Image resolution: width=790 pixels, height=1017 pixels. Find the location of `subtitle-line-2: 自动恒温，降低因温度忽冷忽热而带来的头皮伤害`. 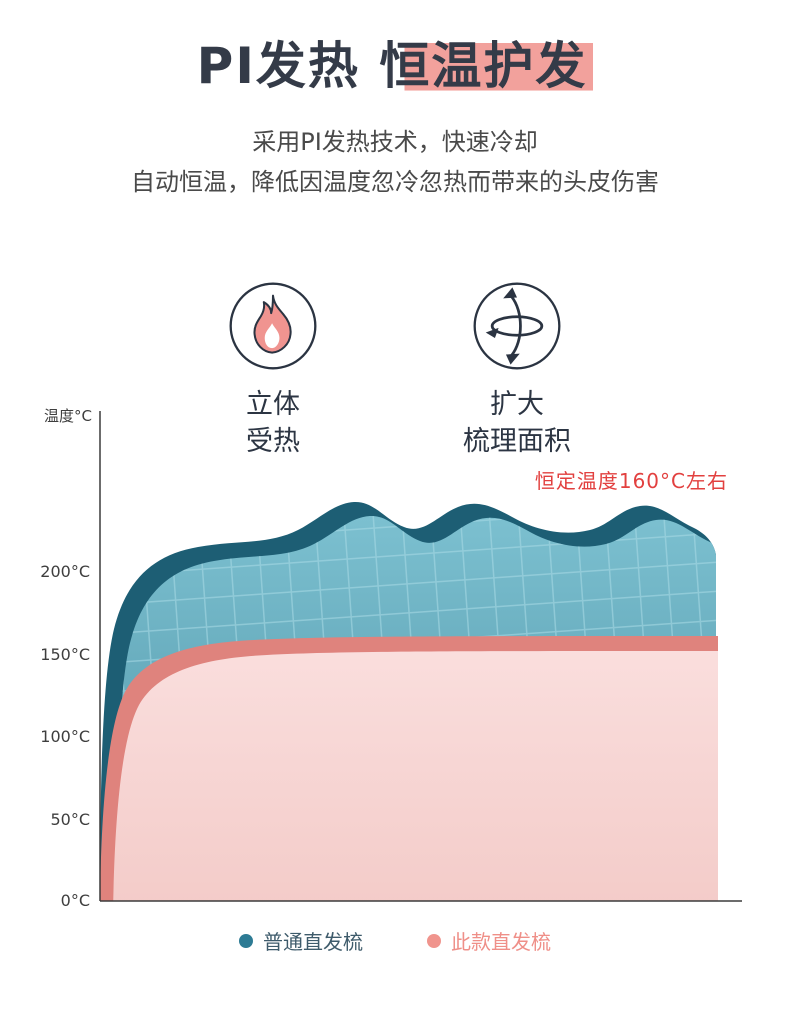

subtitle-line-2: 自动恒温，降低因温度忽冷忽热而带来的头皮伤害 is located at coordinates (395, 182).